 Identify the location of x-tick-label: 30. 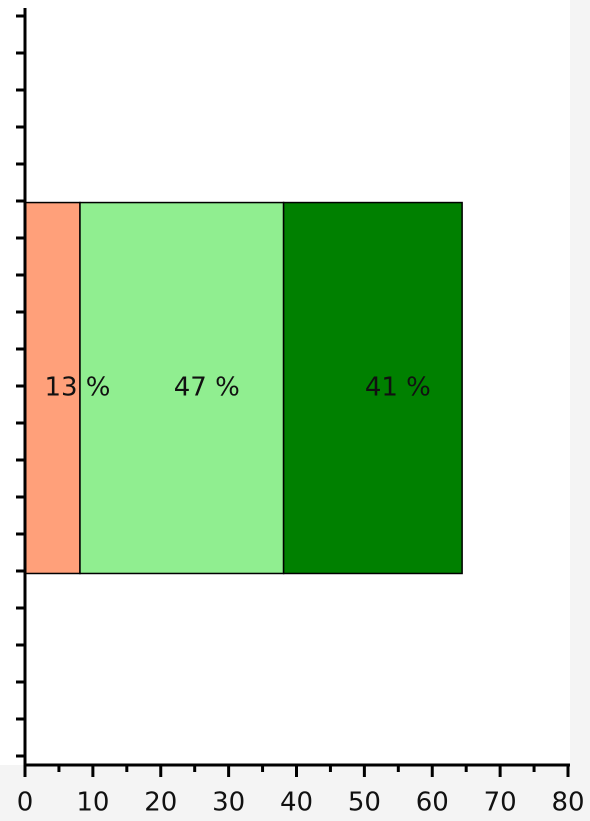
(228, 803).